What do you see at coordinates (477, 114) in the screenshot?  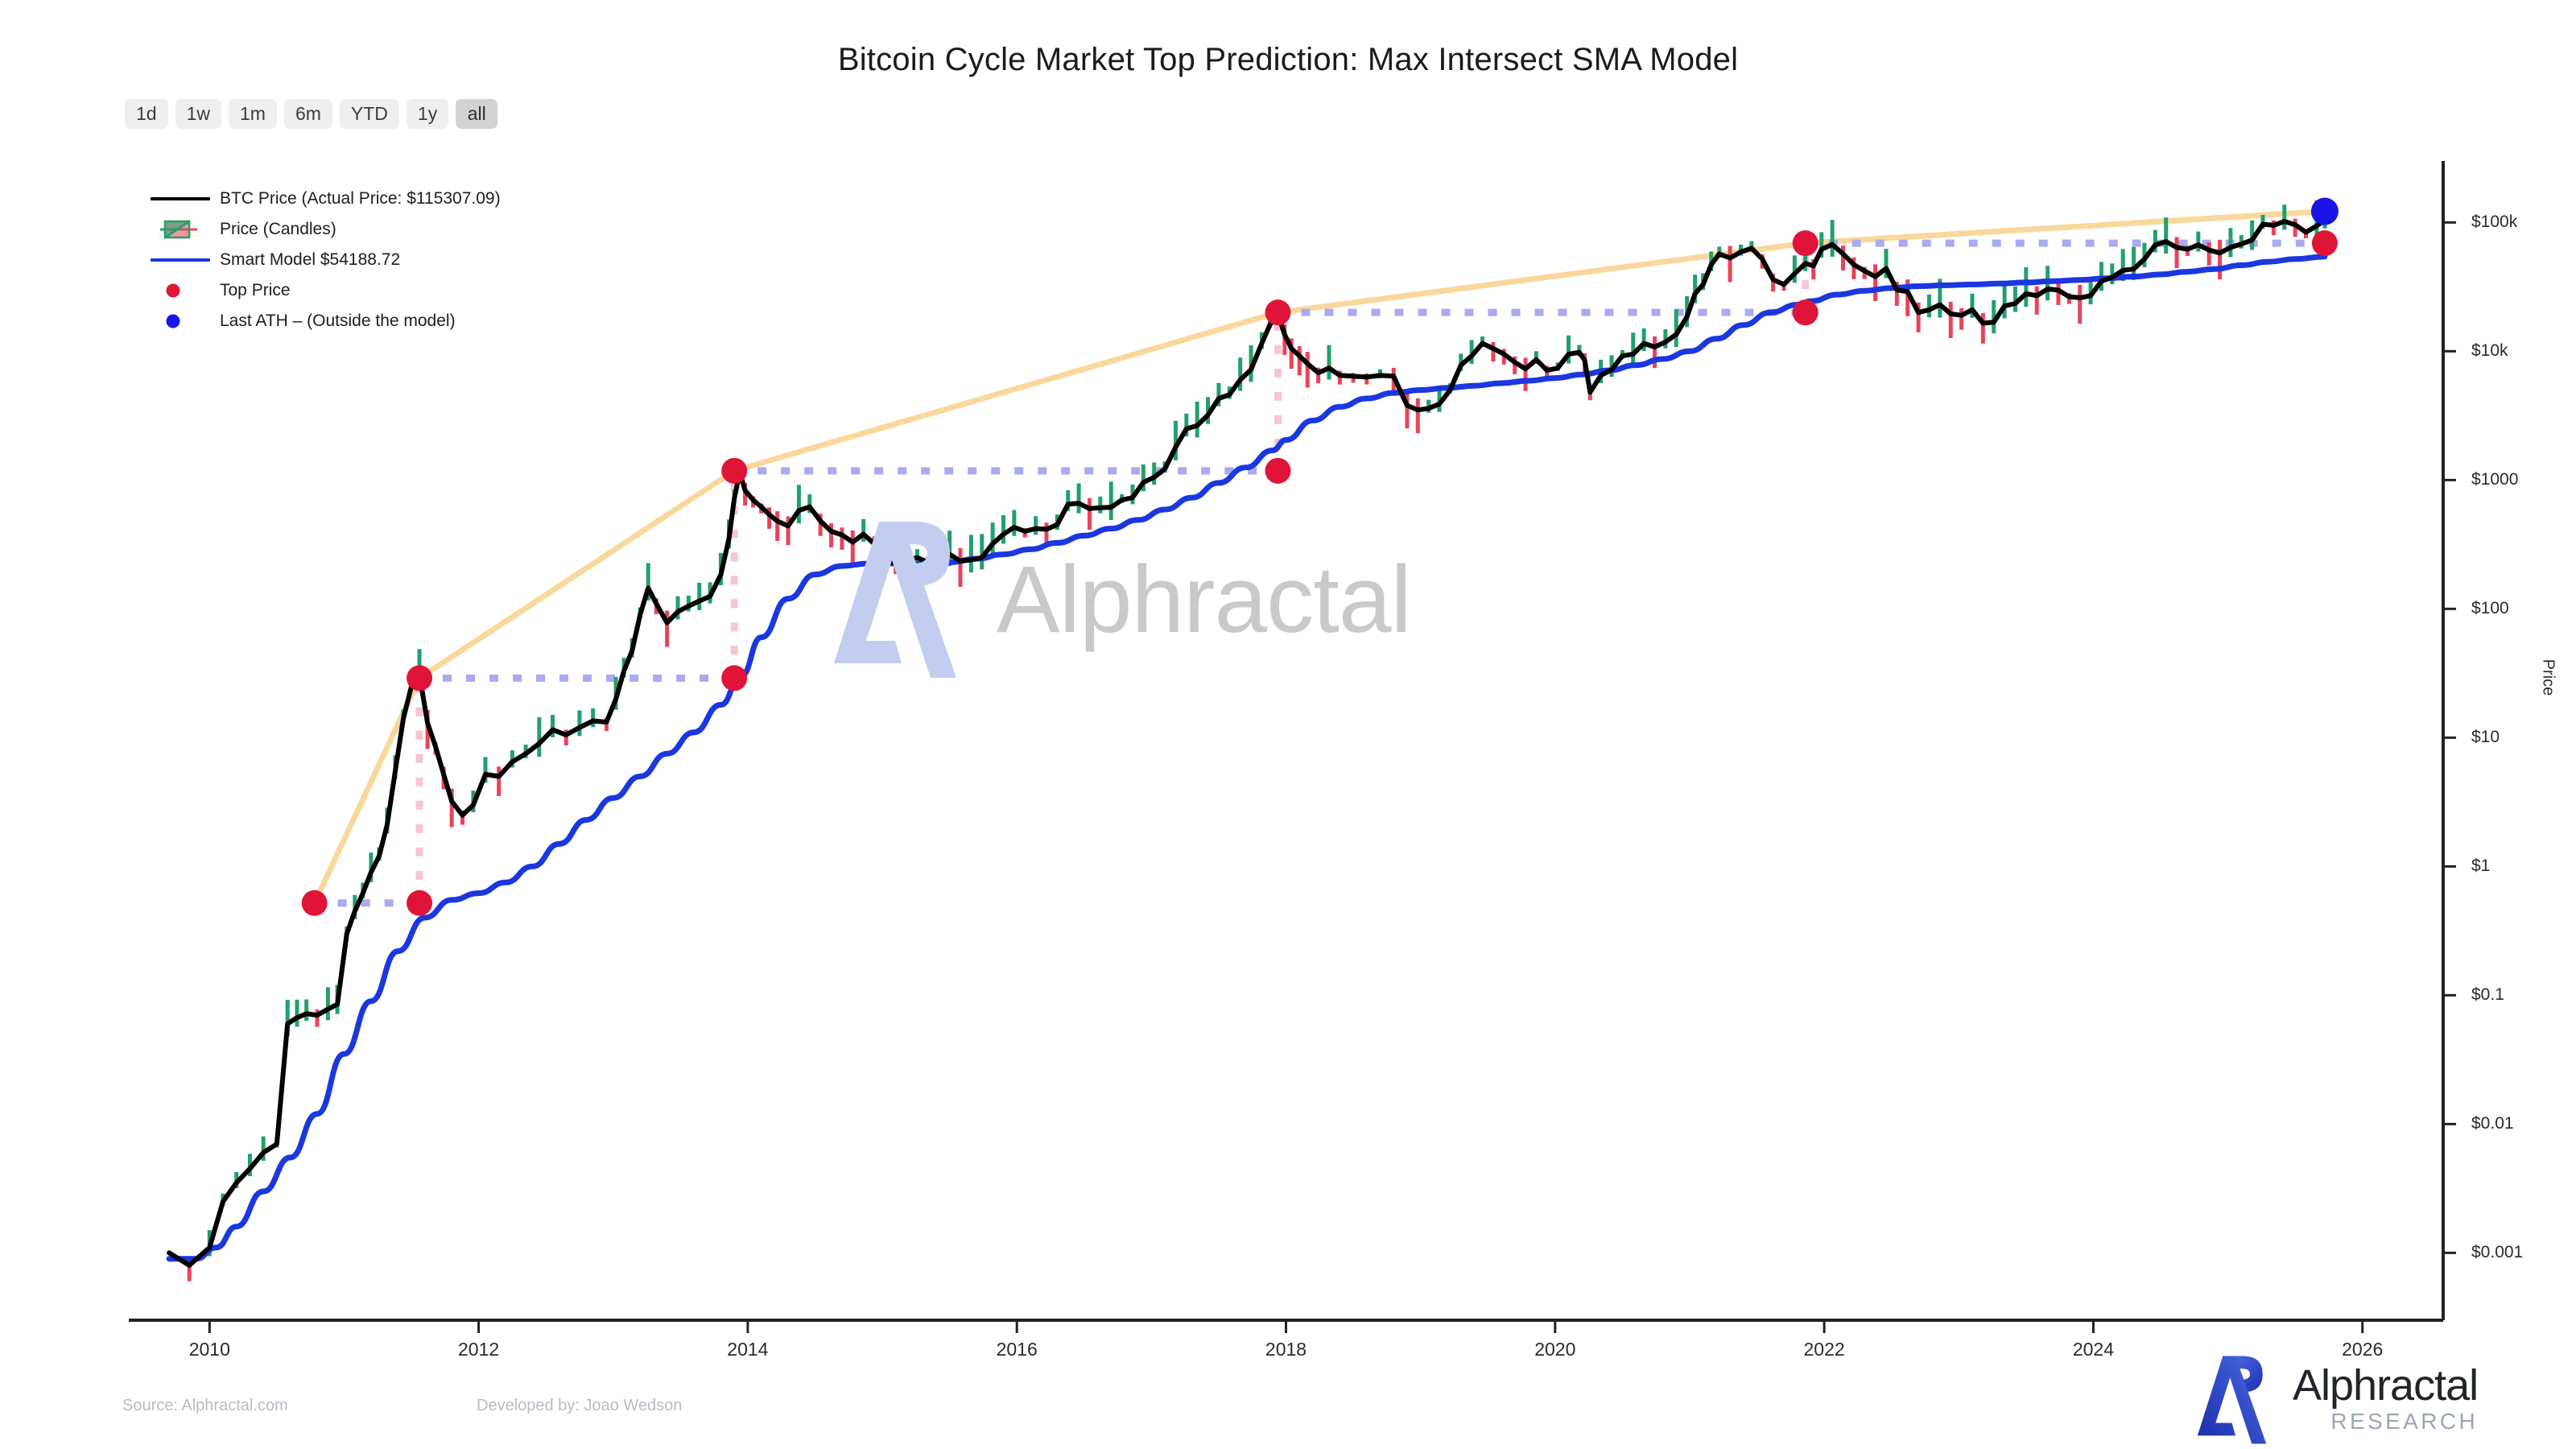 I see `range-button-all: all` at bounding box center [477, 114].